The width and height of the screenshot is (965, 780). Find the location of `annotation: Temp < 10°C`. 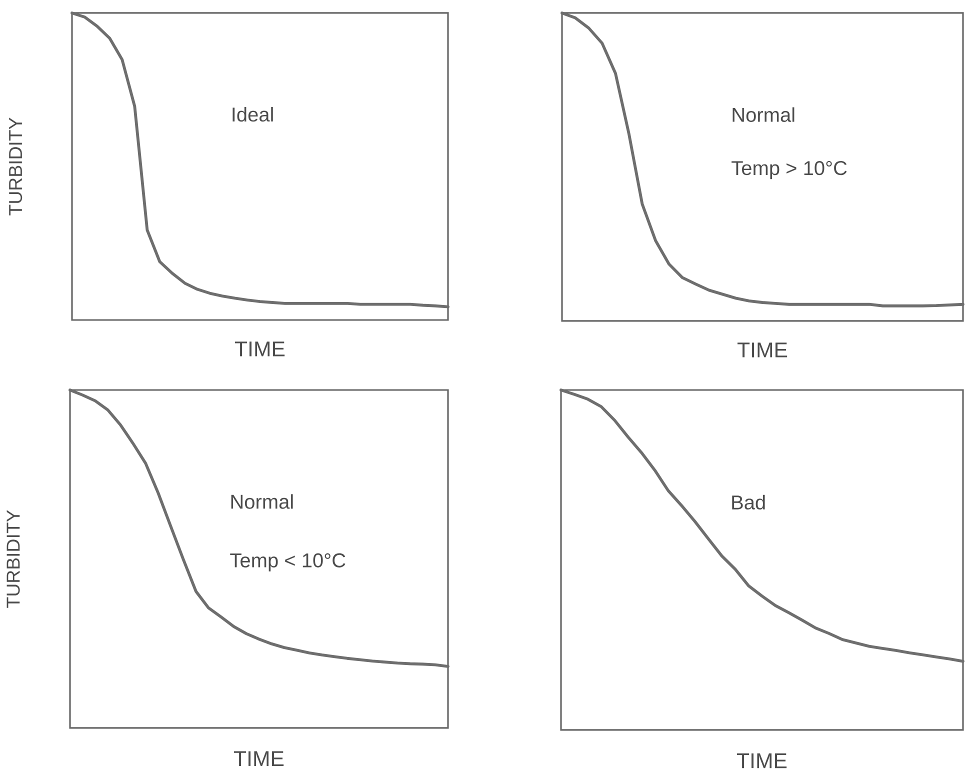

annotation: Temp < 10°C is located at coordinates (288, 562).